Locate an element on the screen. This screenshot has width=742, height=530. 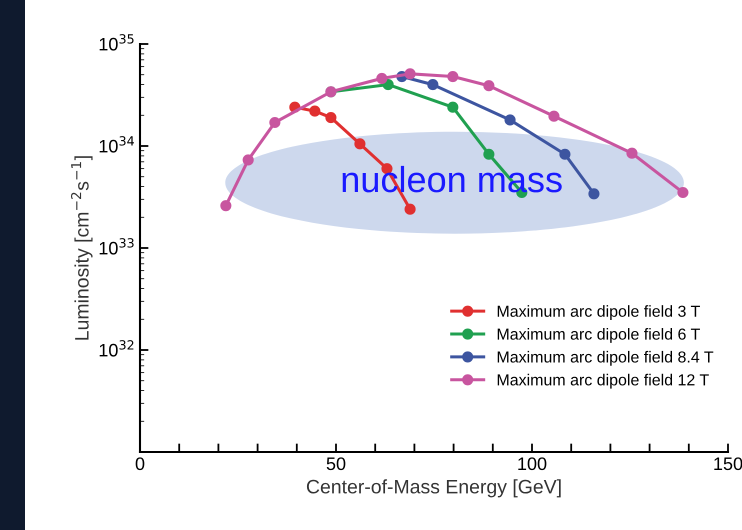
x-tick-label: 50 is located at coordinates (336, 463).